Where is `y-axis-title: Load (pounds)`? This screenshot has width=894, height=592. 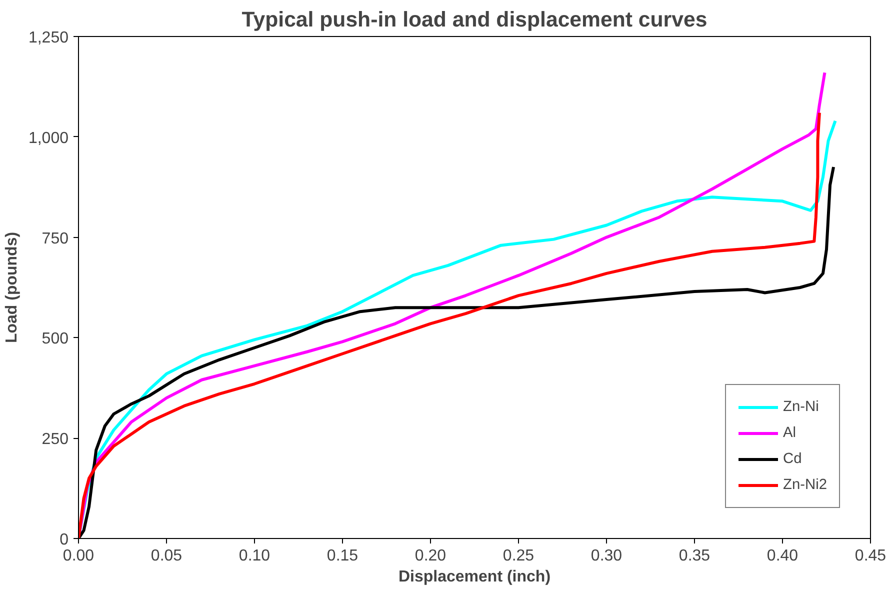
y-axis-title: Load (pounds) is located at coordinates (11, 288).